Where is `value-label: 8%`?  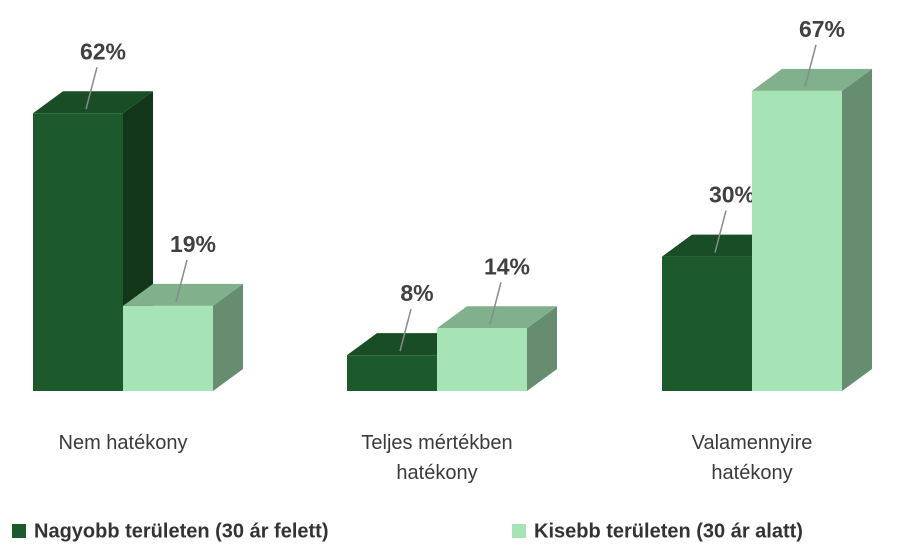
value-label: 8% is located at coordinates (416, 293).